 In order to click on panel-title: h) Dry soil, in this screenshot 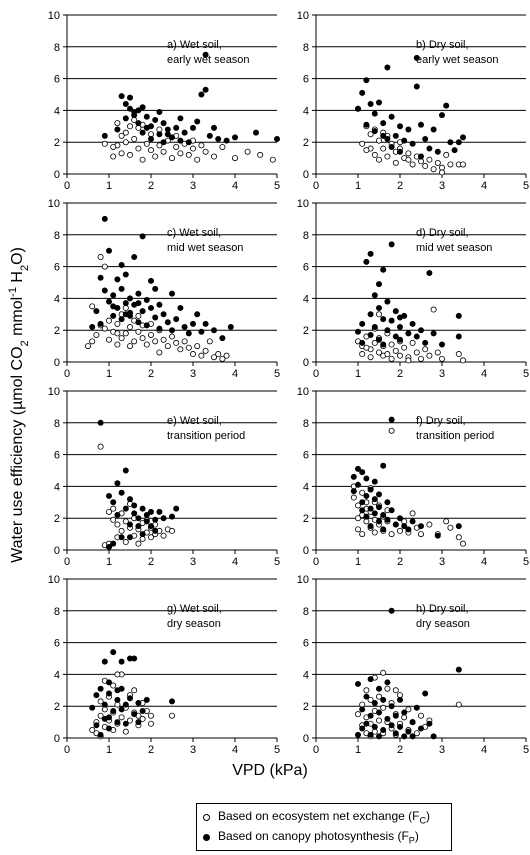, I will do `click(442, 609)`.